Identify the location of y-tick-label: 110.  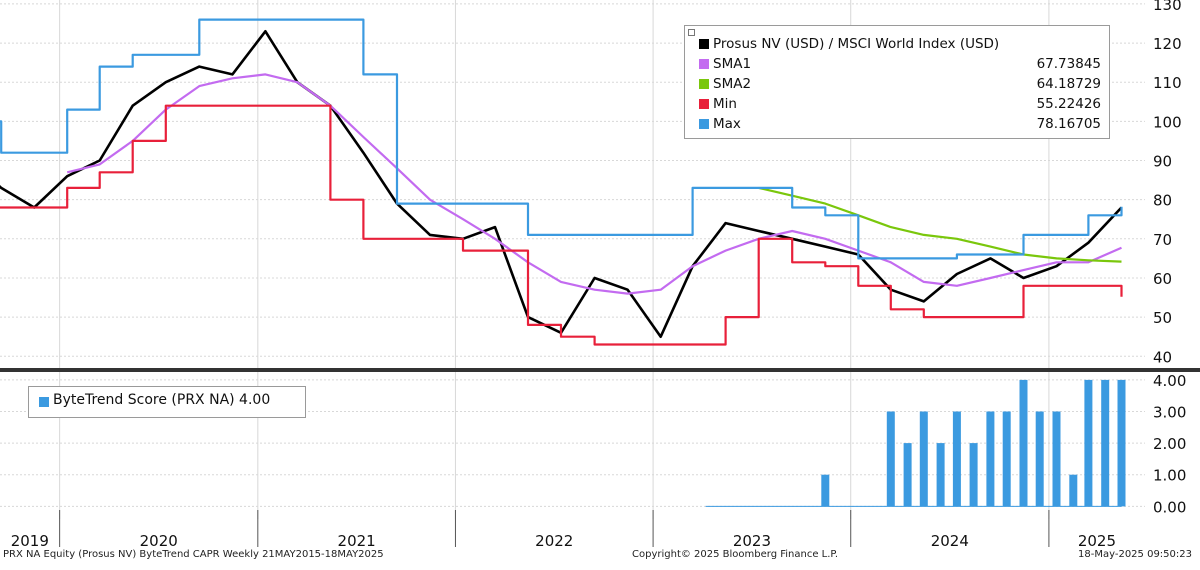
(1167, 83).